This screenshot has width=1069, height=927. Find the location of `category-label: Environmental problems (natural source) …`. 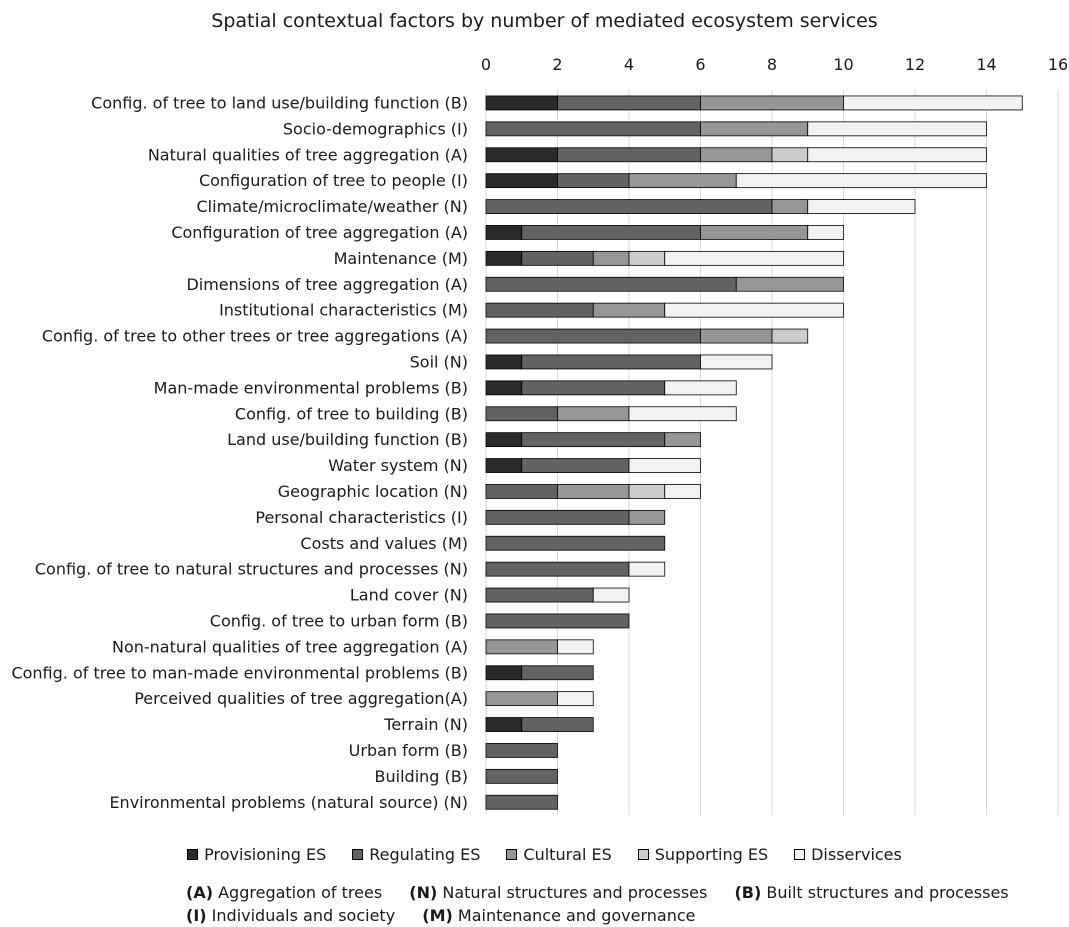

category-label: Environmental problems (natural source) … is located at coordinates (288, 802).